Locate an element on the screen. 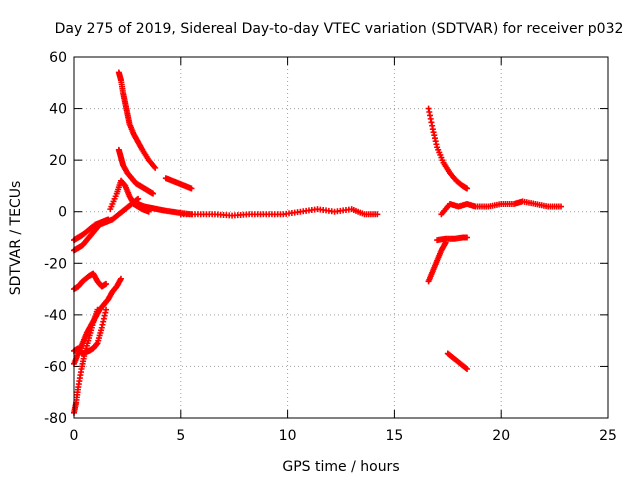 This screenshot has width=640, height=480. y-tick-label: -60 is located at coordinates (55, 367).